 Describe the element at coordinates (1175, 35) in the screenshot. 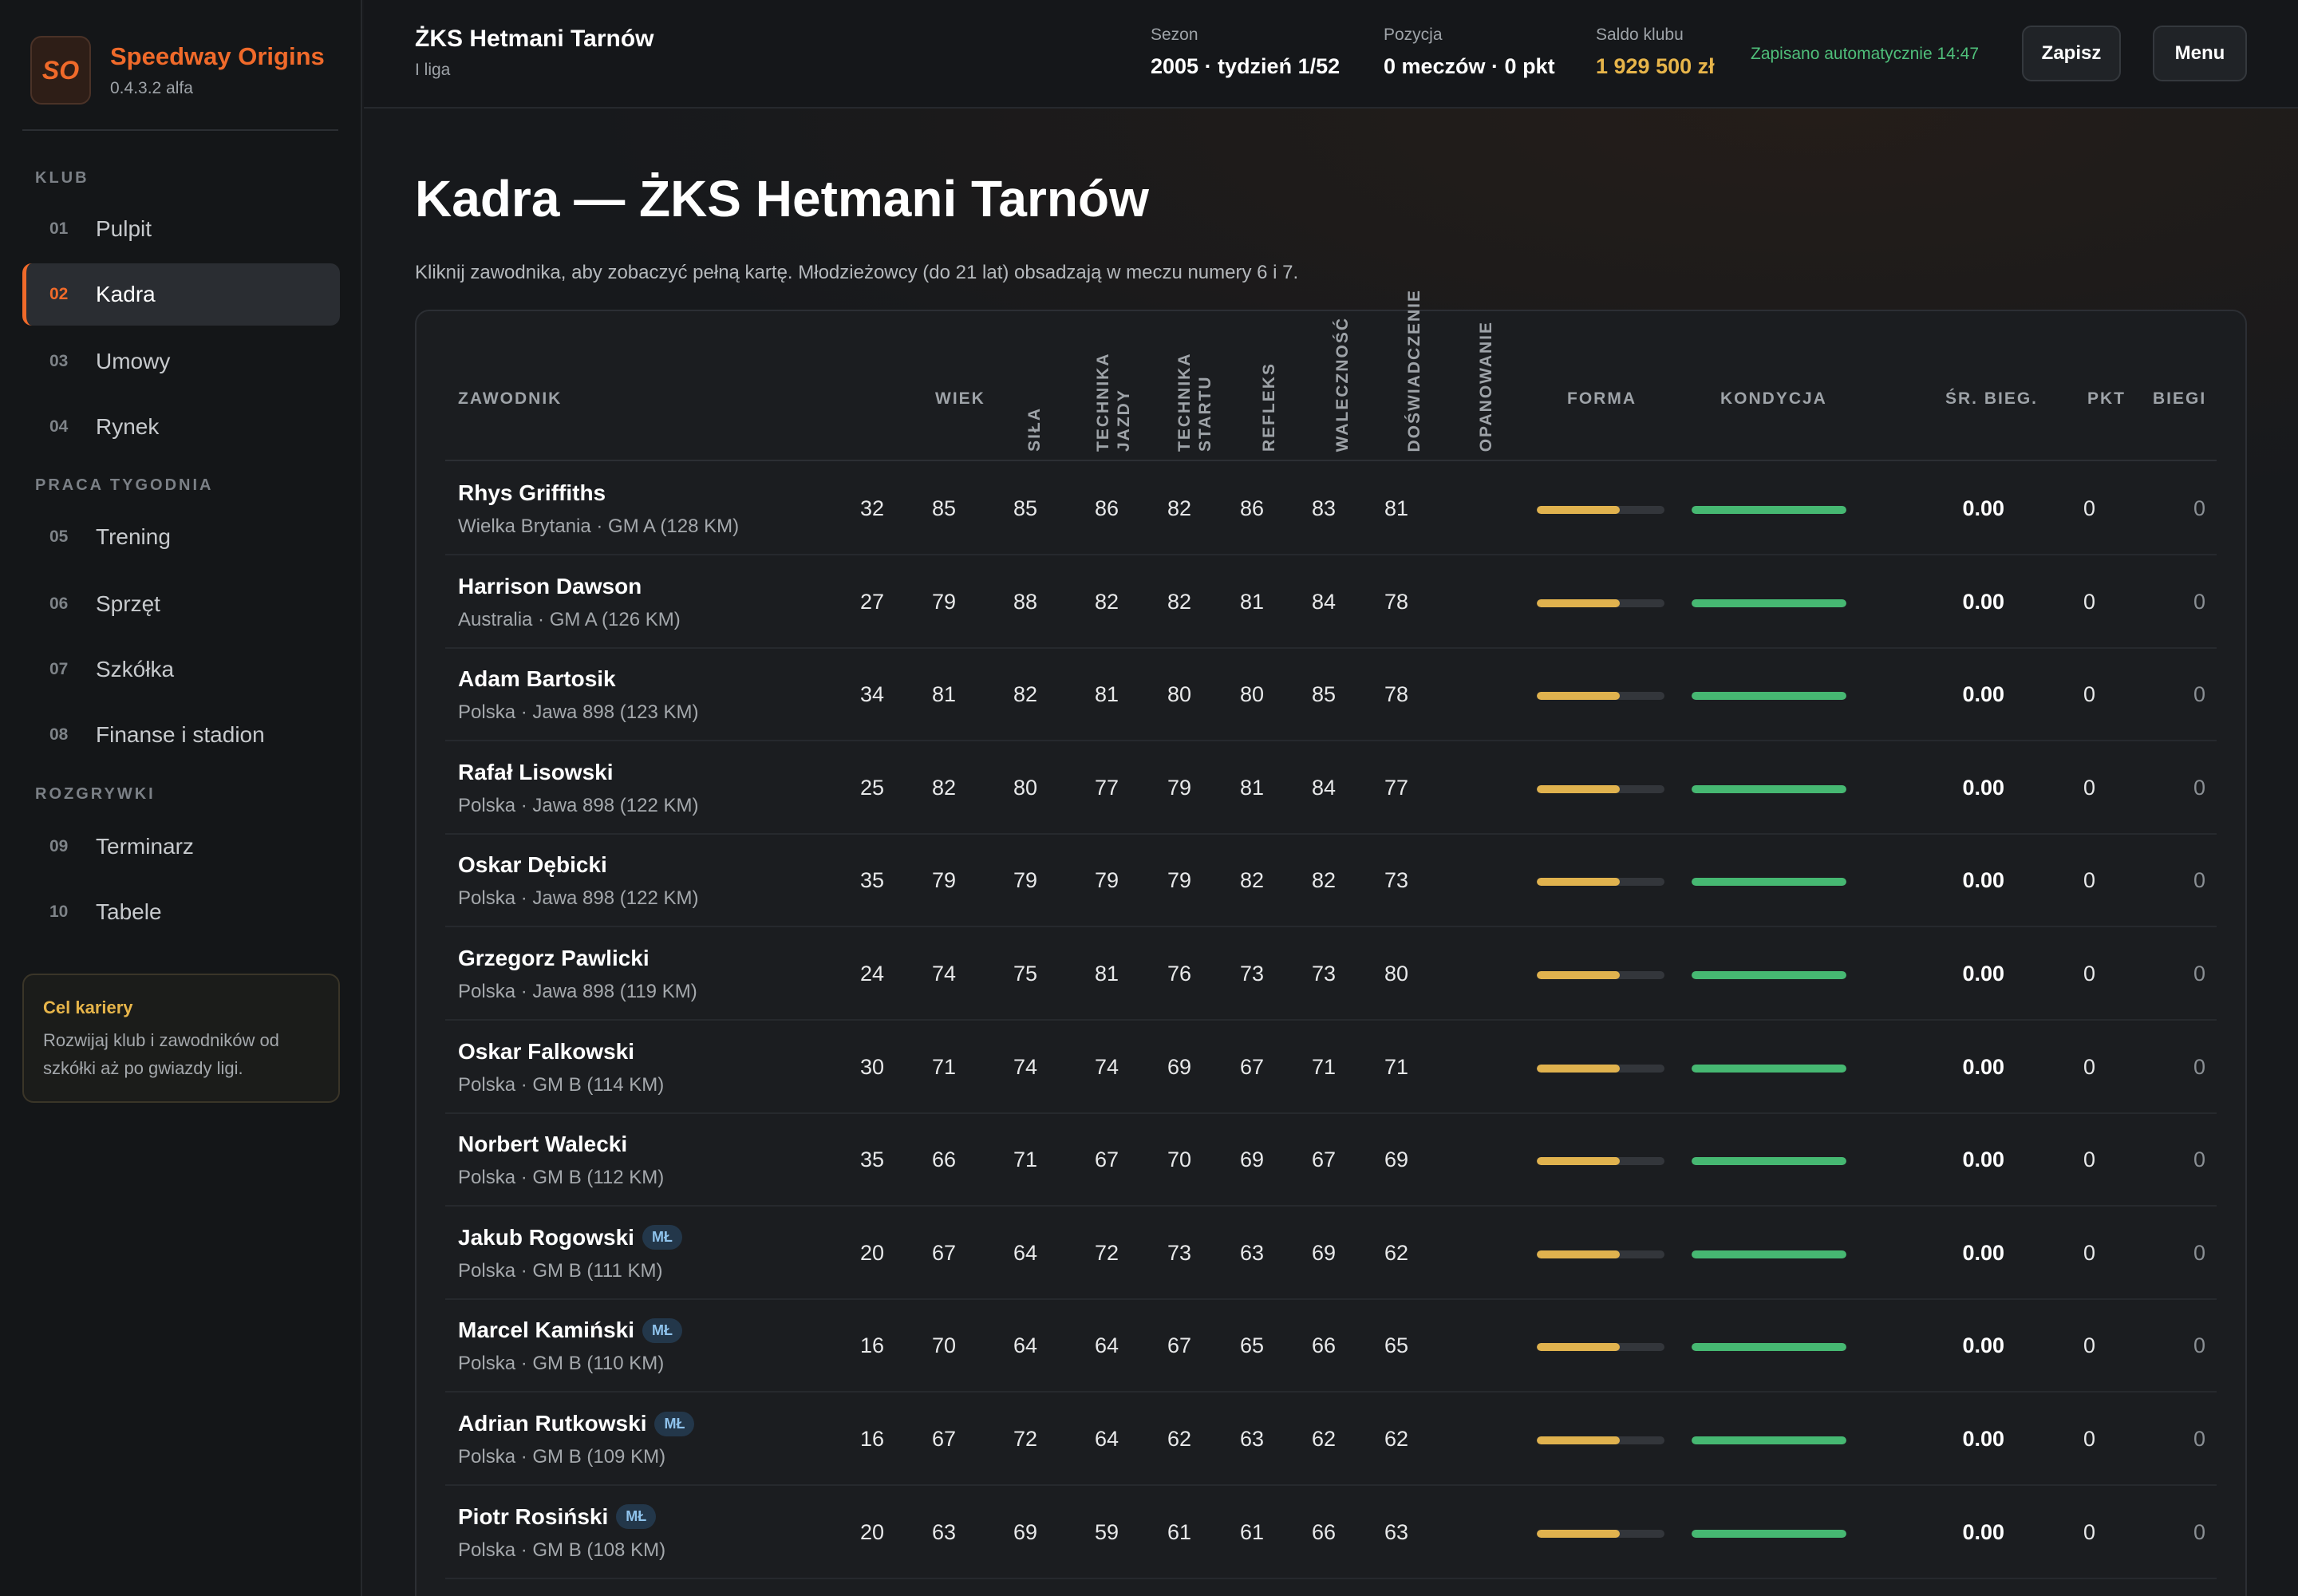

I see `season-label: Sezon` at that location.